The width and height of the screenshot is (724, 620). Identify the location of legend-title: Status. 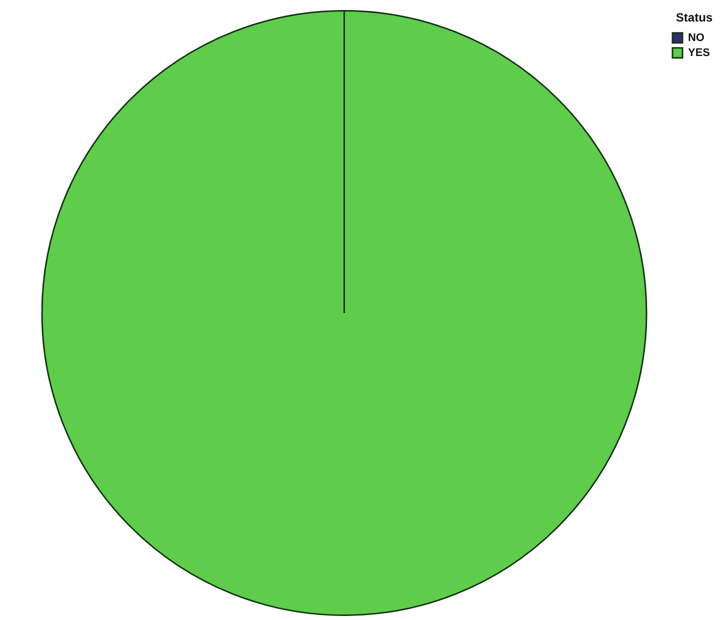
(694, 17).